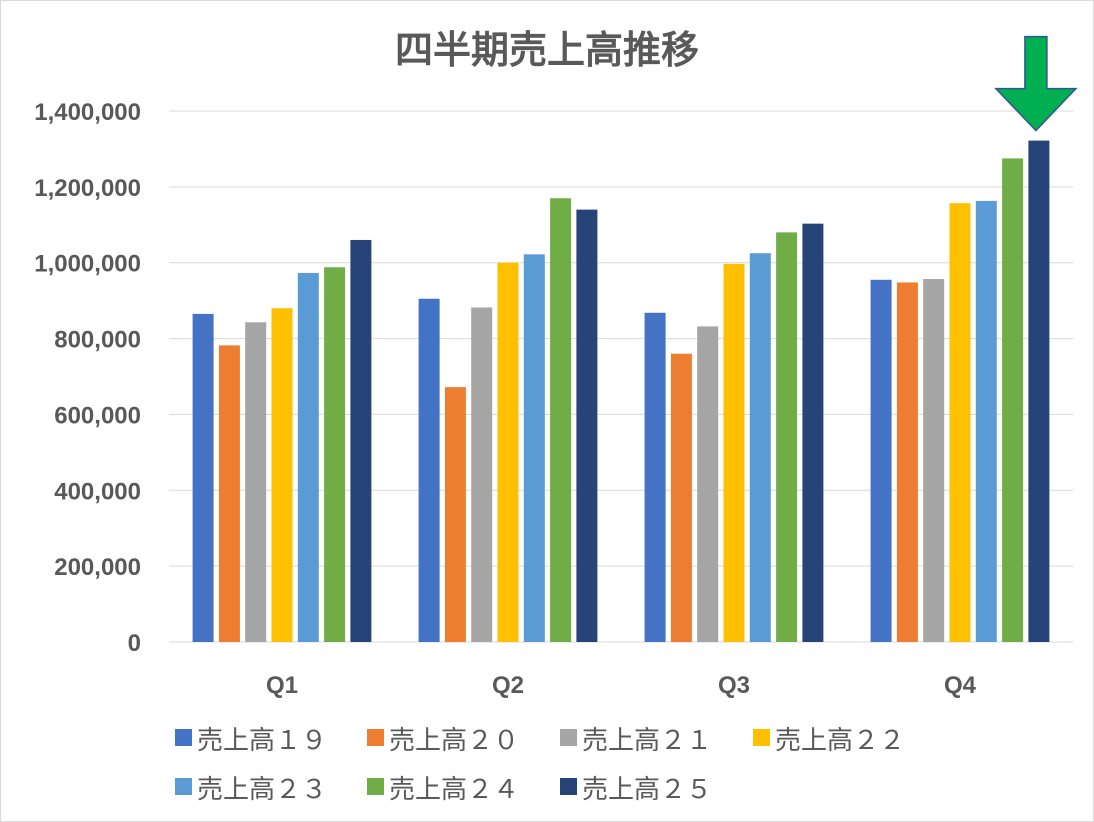 The height and width of the screenshot is (822, 1094). I want to click on legend-item: 売上高１９, so click(251, 741).